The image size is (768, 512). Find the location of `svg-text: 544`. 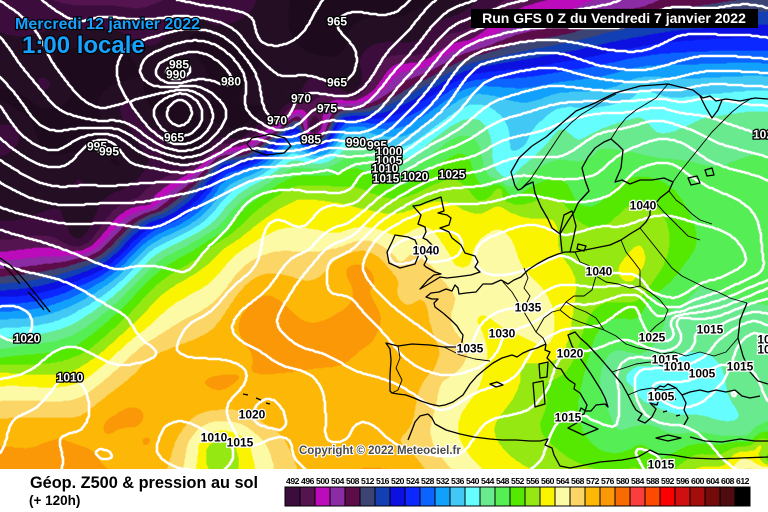

svg-text: 544 is located at coordinates (488, 481).